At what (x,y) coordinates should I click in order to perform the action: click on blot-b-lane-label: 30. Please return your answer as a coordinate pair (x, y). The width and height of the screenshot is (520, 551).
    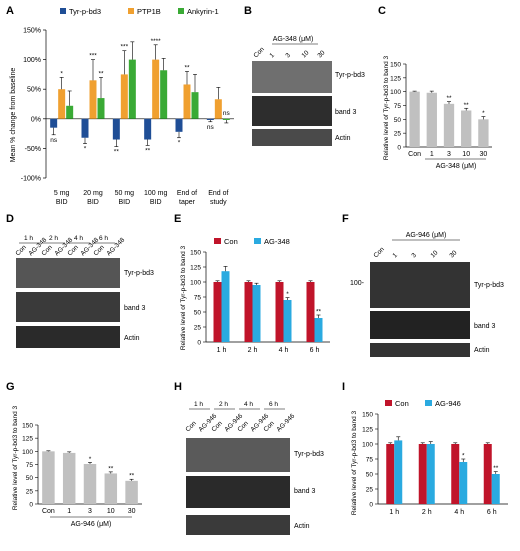
    Looking at the image, I should click on (321, 54).